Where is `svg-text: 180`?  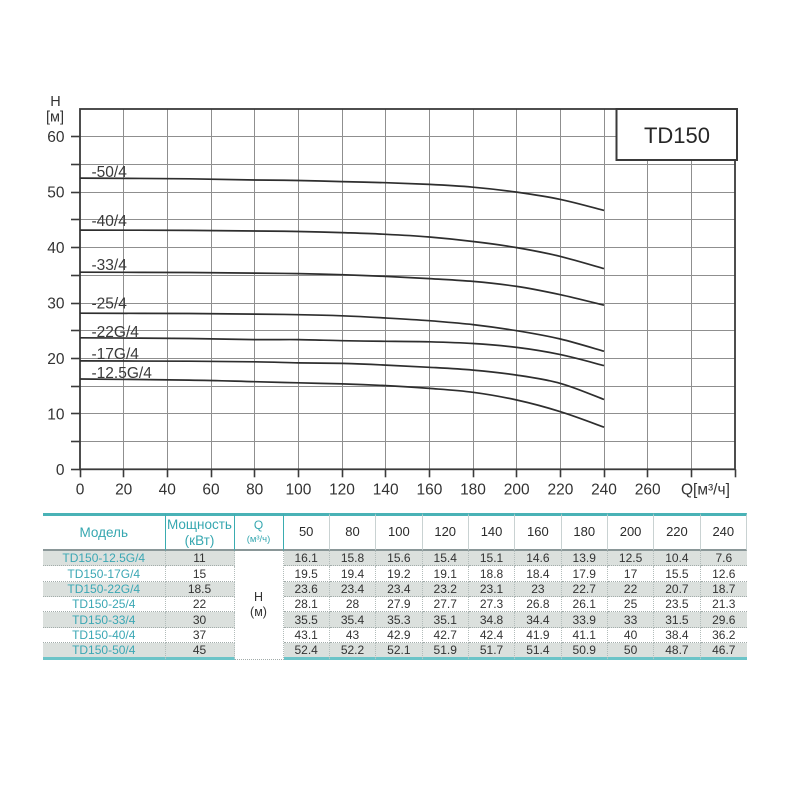 svg-text: 180 is located at coordinates (473, 490).